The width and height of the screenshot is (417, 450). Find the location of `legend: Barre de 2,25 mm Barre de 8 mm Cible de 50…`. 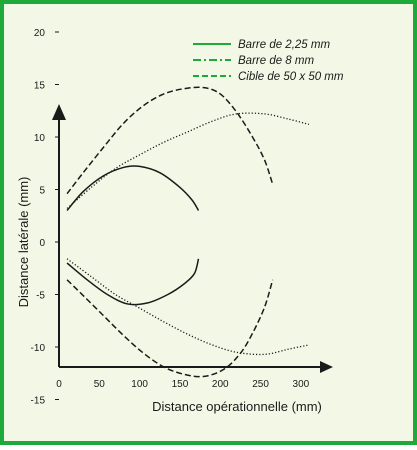

legend: Barre de 2,25 mm Barre de 8 mm Cible de 50… is located at coordinates (268, 61).